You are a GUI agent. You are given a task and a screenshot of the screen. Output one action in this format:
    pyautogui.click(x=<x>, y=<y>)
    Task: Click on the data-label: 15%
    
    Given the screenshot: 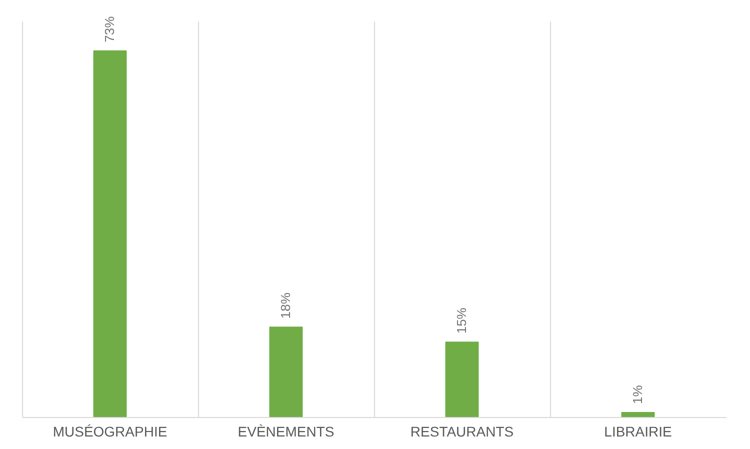 What is the action you would take?
    pyautogui.click(x=461, y=320)
    